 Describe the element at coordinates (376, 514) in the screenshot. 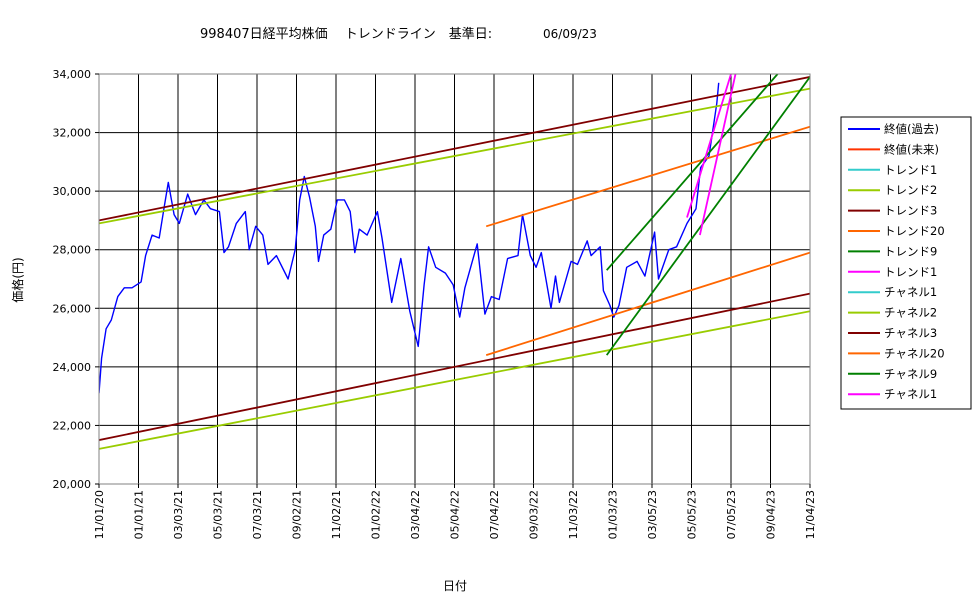

I see `x-tick-label: 01/02/22` at that location.